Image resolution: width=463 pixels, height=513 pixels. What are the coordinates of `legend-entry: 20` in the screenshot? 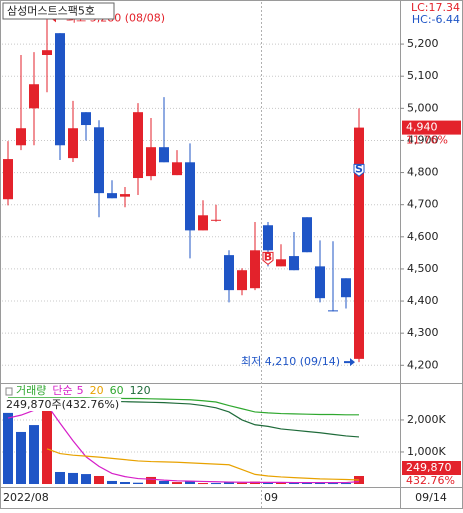 It's located at (97, 390).